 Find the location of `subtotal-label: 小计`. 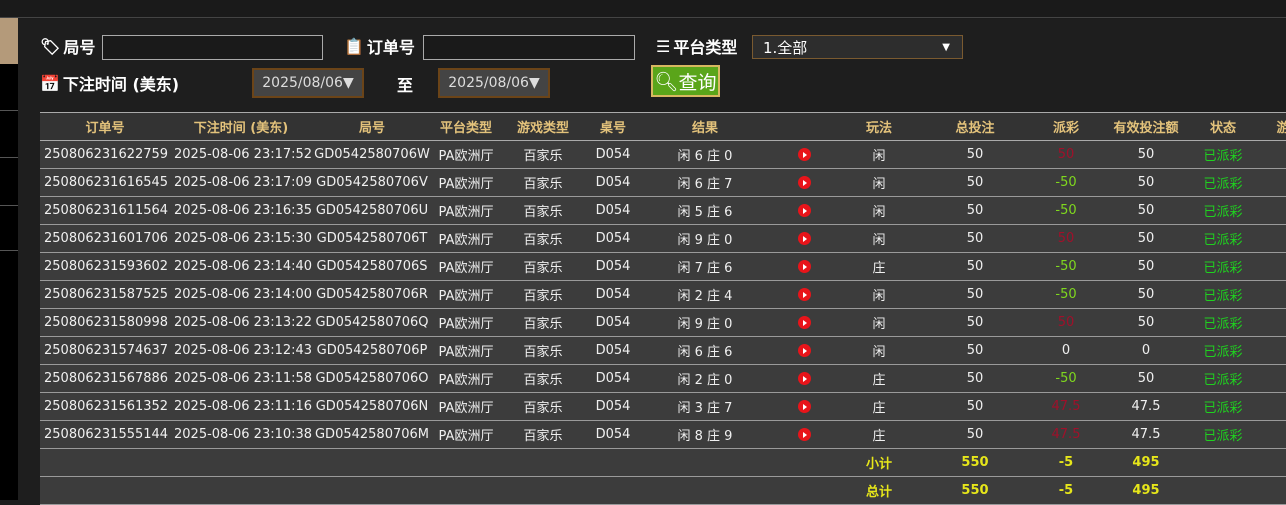

subtotal-label: 小计 is located at coordinates (879, 462).